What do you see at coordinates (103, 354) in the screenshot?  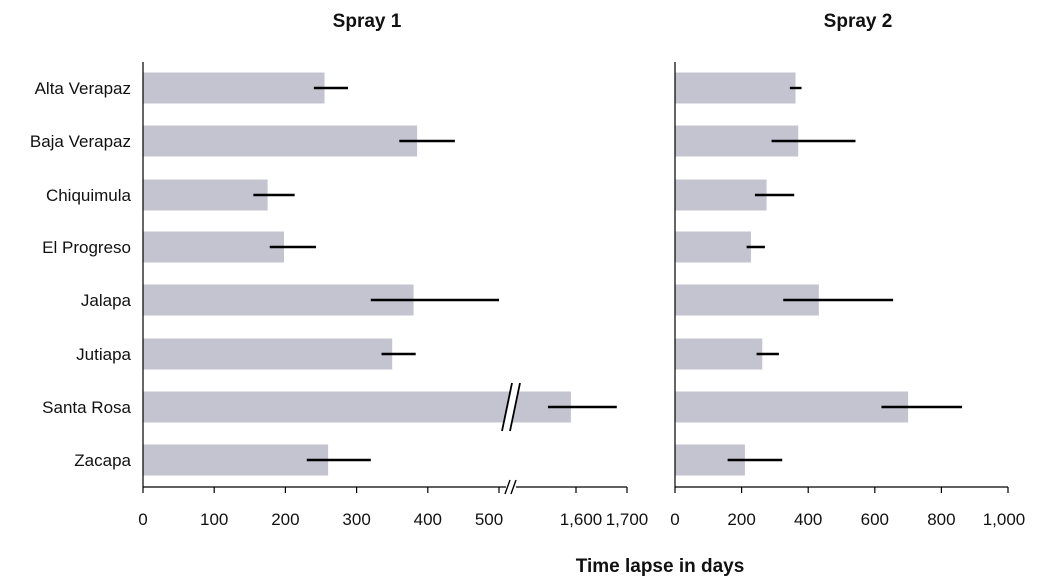 I see `category-label-jutiapa: Jutiapa` at bounding box center [103, 354].